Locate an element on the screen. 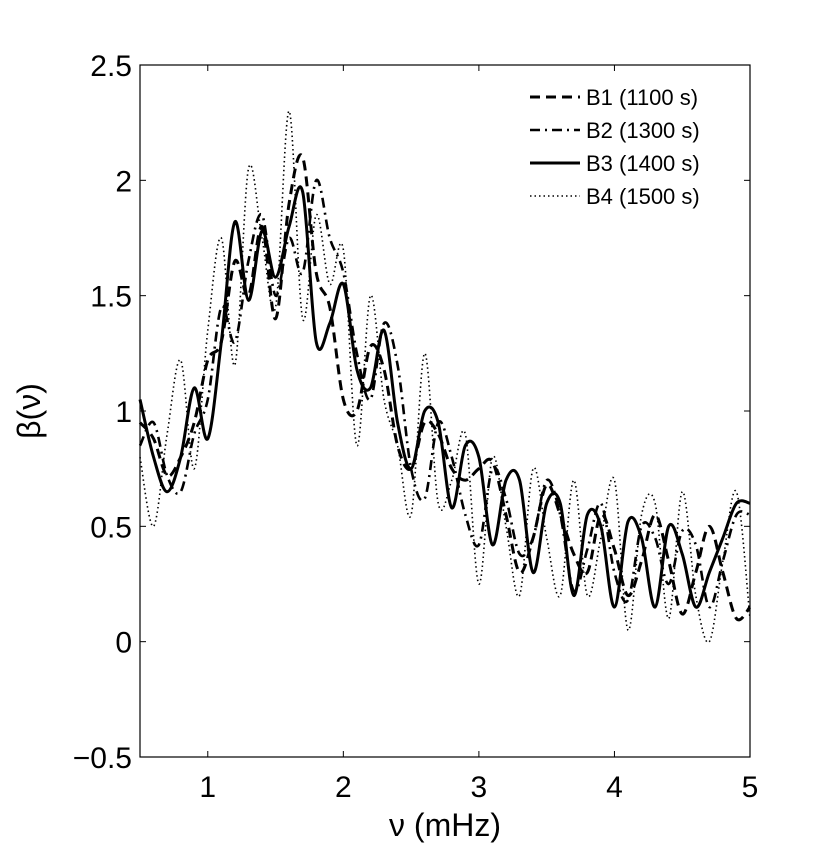  x-tick-label: 1 is located at coordinates (207, 787).